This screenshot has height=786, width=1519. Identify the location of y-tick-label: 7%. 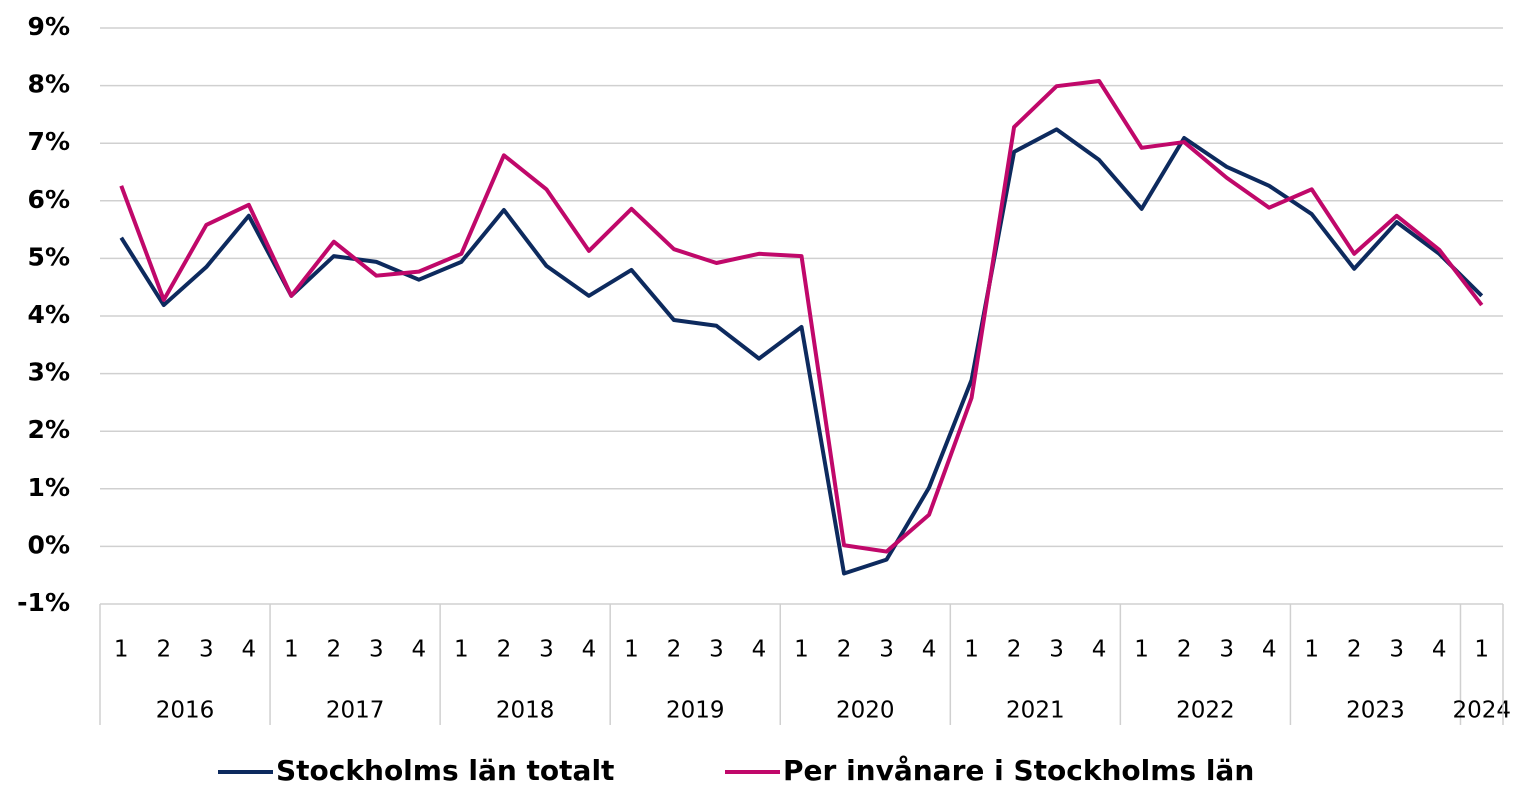
(49, 141).